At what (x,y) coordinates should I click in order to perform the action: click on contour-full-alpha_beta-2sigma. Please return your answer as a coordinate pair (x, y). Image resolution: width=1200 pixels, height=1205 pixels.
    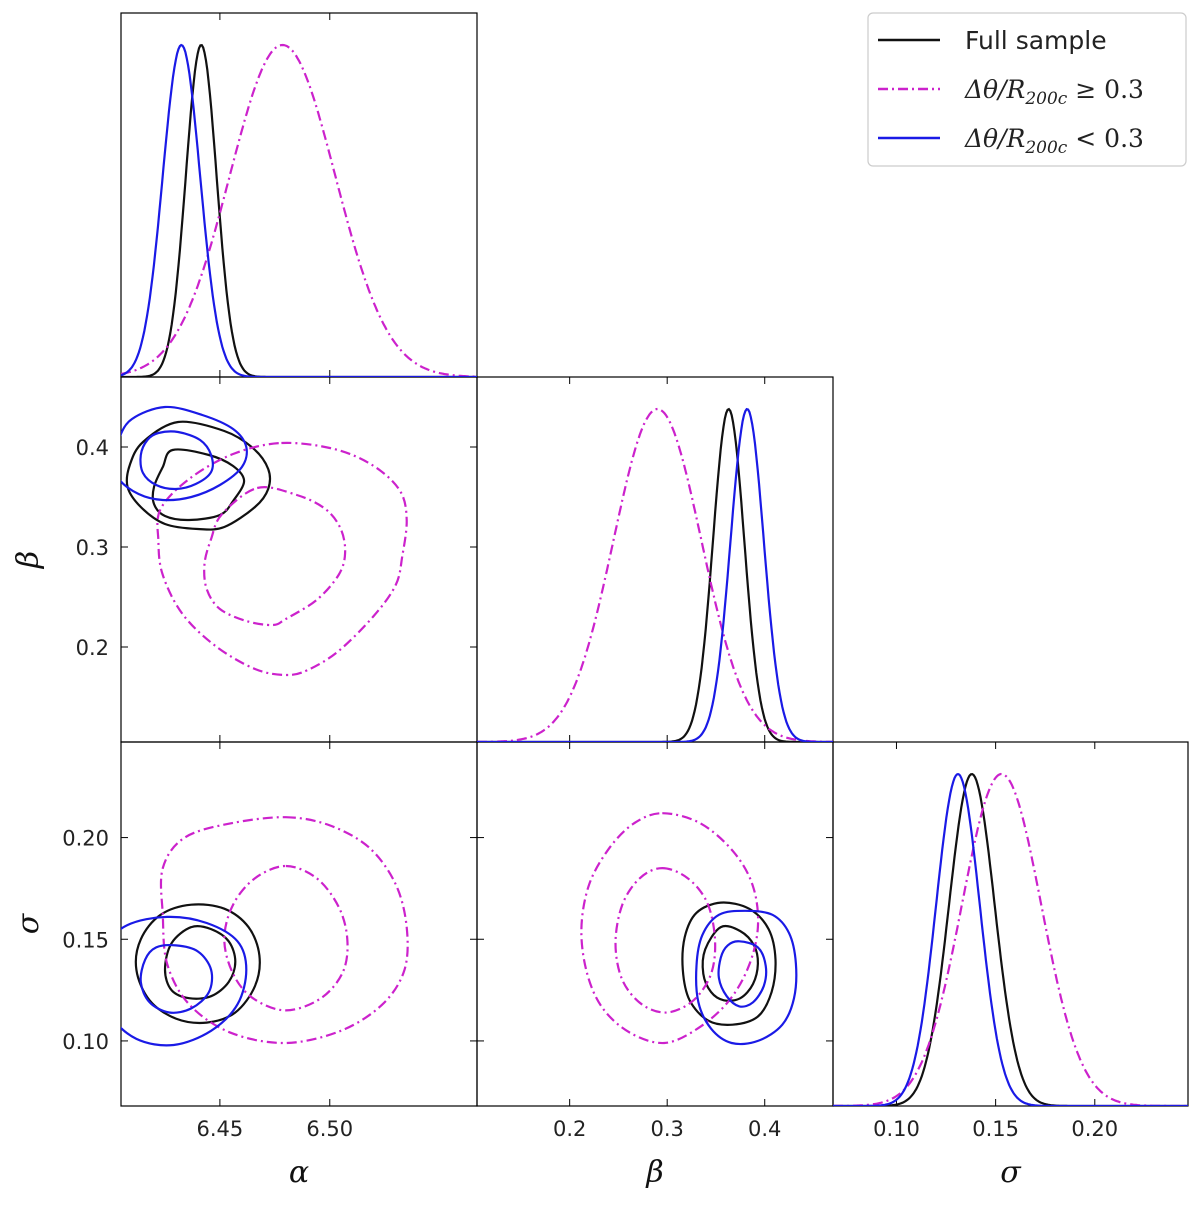
    Looking at the image, I should click on (198, 475).